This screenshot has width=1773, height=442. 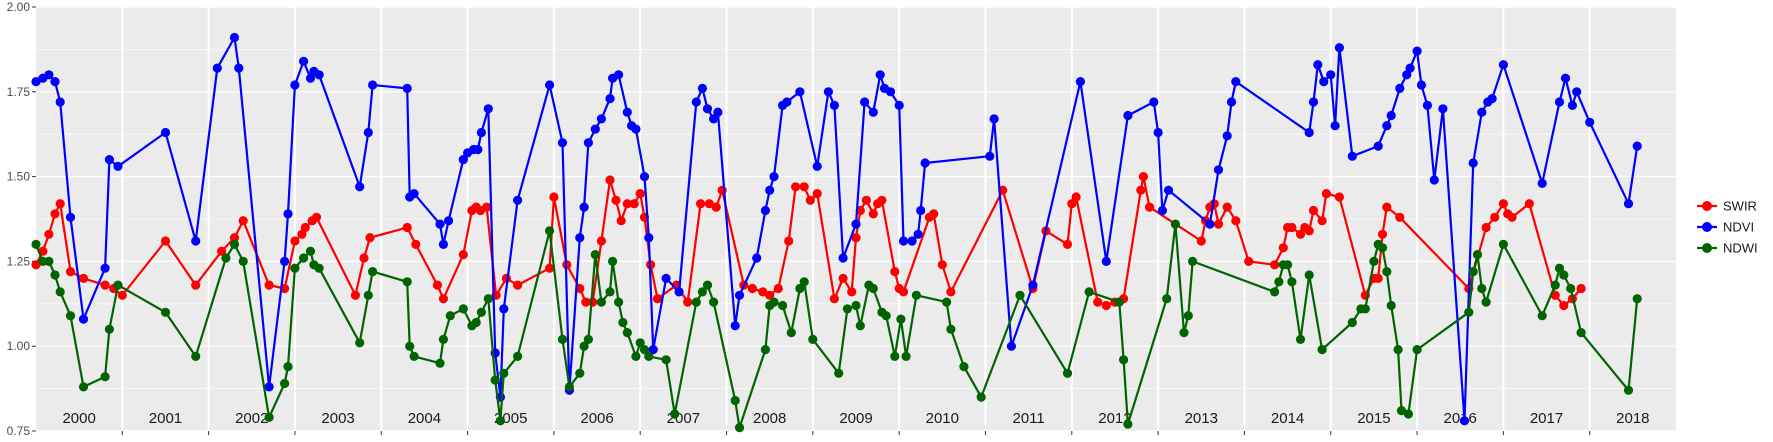 What do you see at coordinates (1287, 418) in the screenshot?
I see `year-label: 2014` at bounding box center [1287, 418].